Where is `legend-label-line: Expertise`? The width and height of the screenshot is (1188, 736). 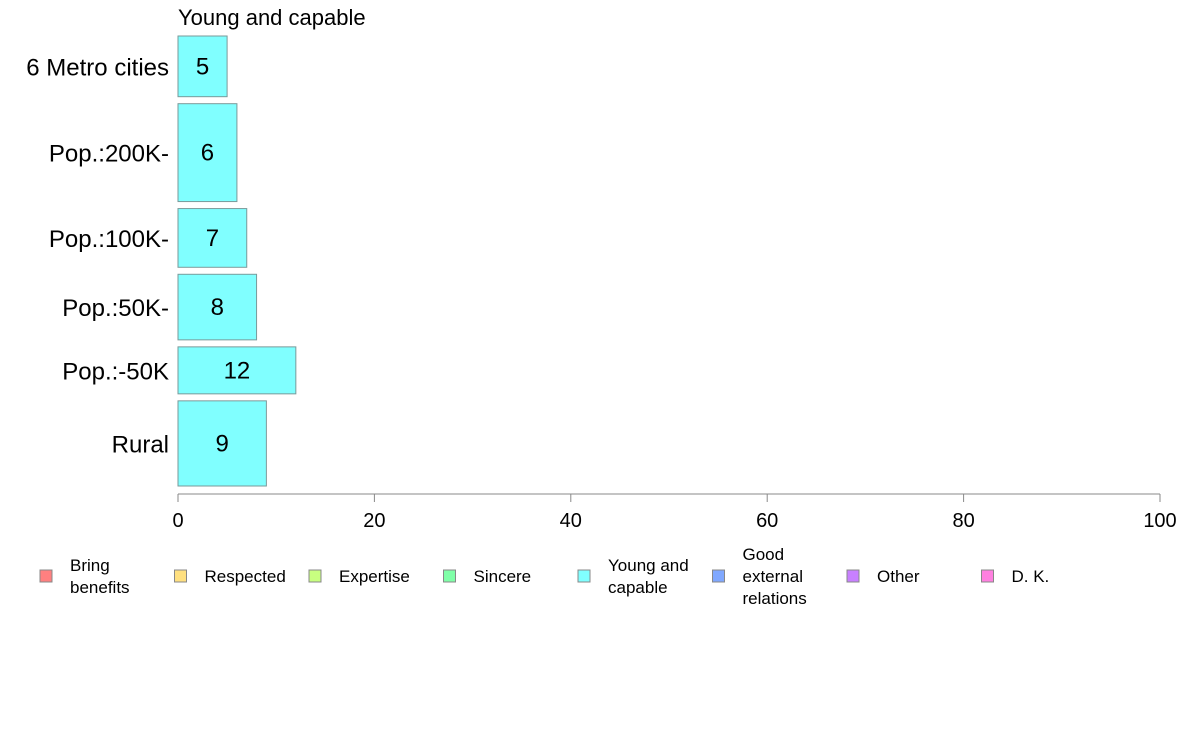 legend-label-line: Expertise is located at coordinates (374, 576).